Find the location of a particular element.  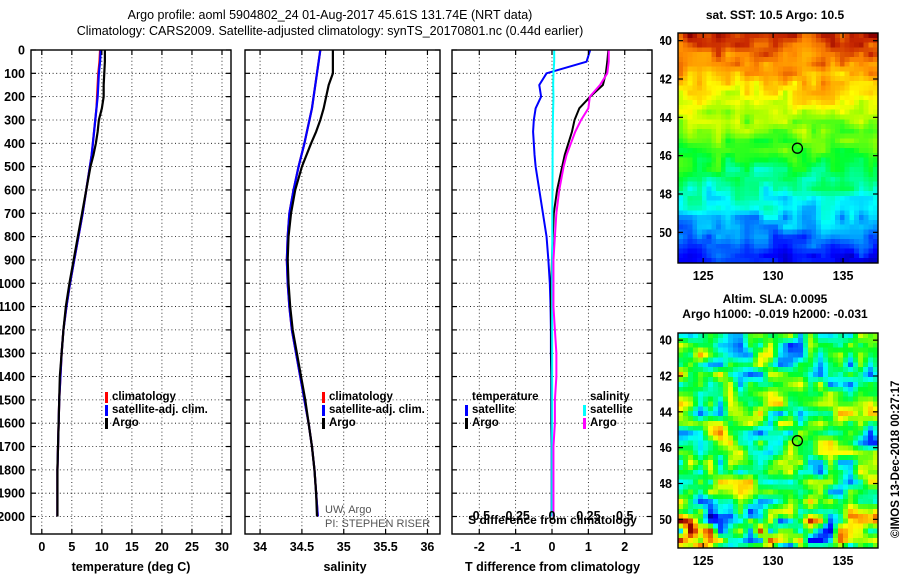

y-tick-label: 600 is located at coordinates (14, 190).